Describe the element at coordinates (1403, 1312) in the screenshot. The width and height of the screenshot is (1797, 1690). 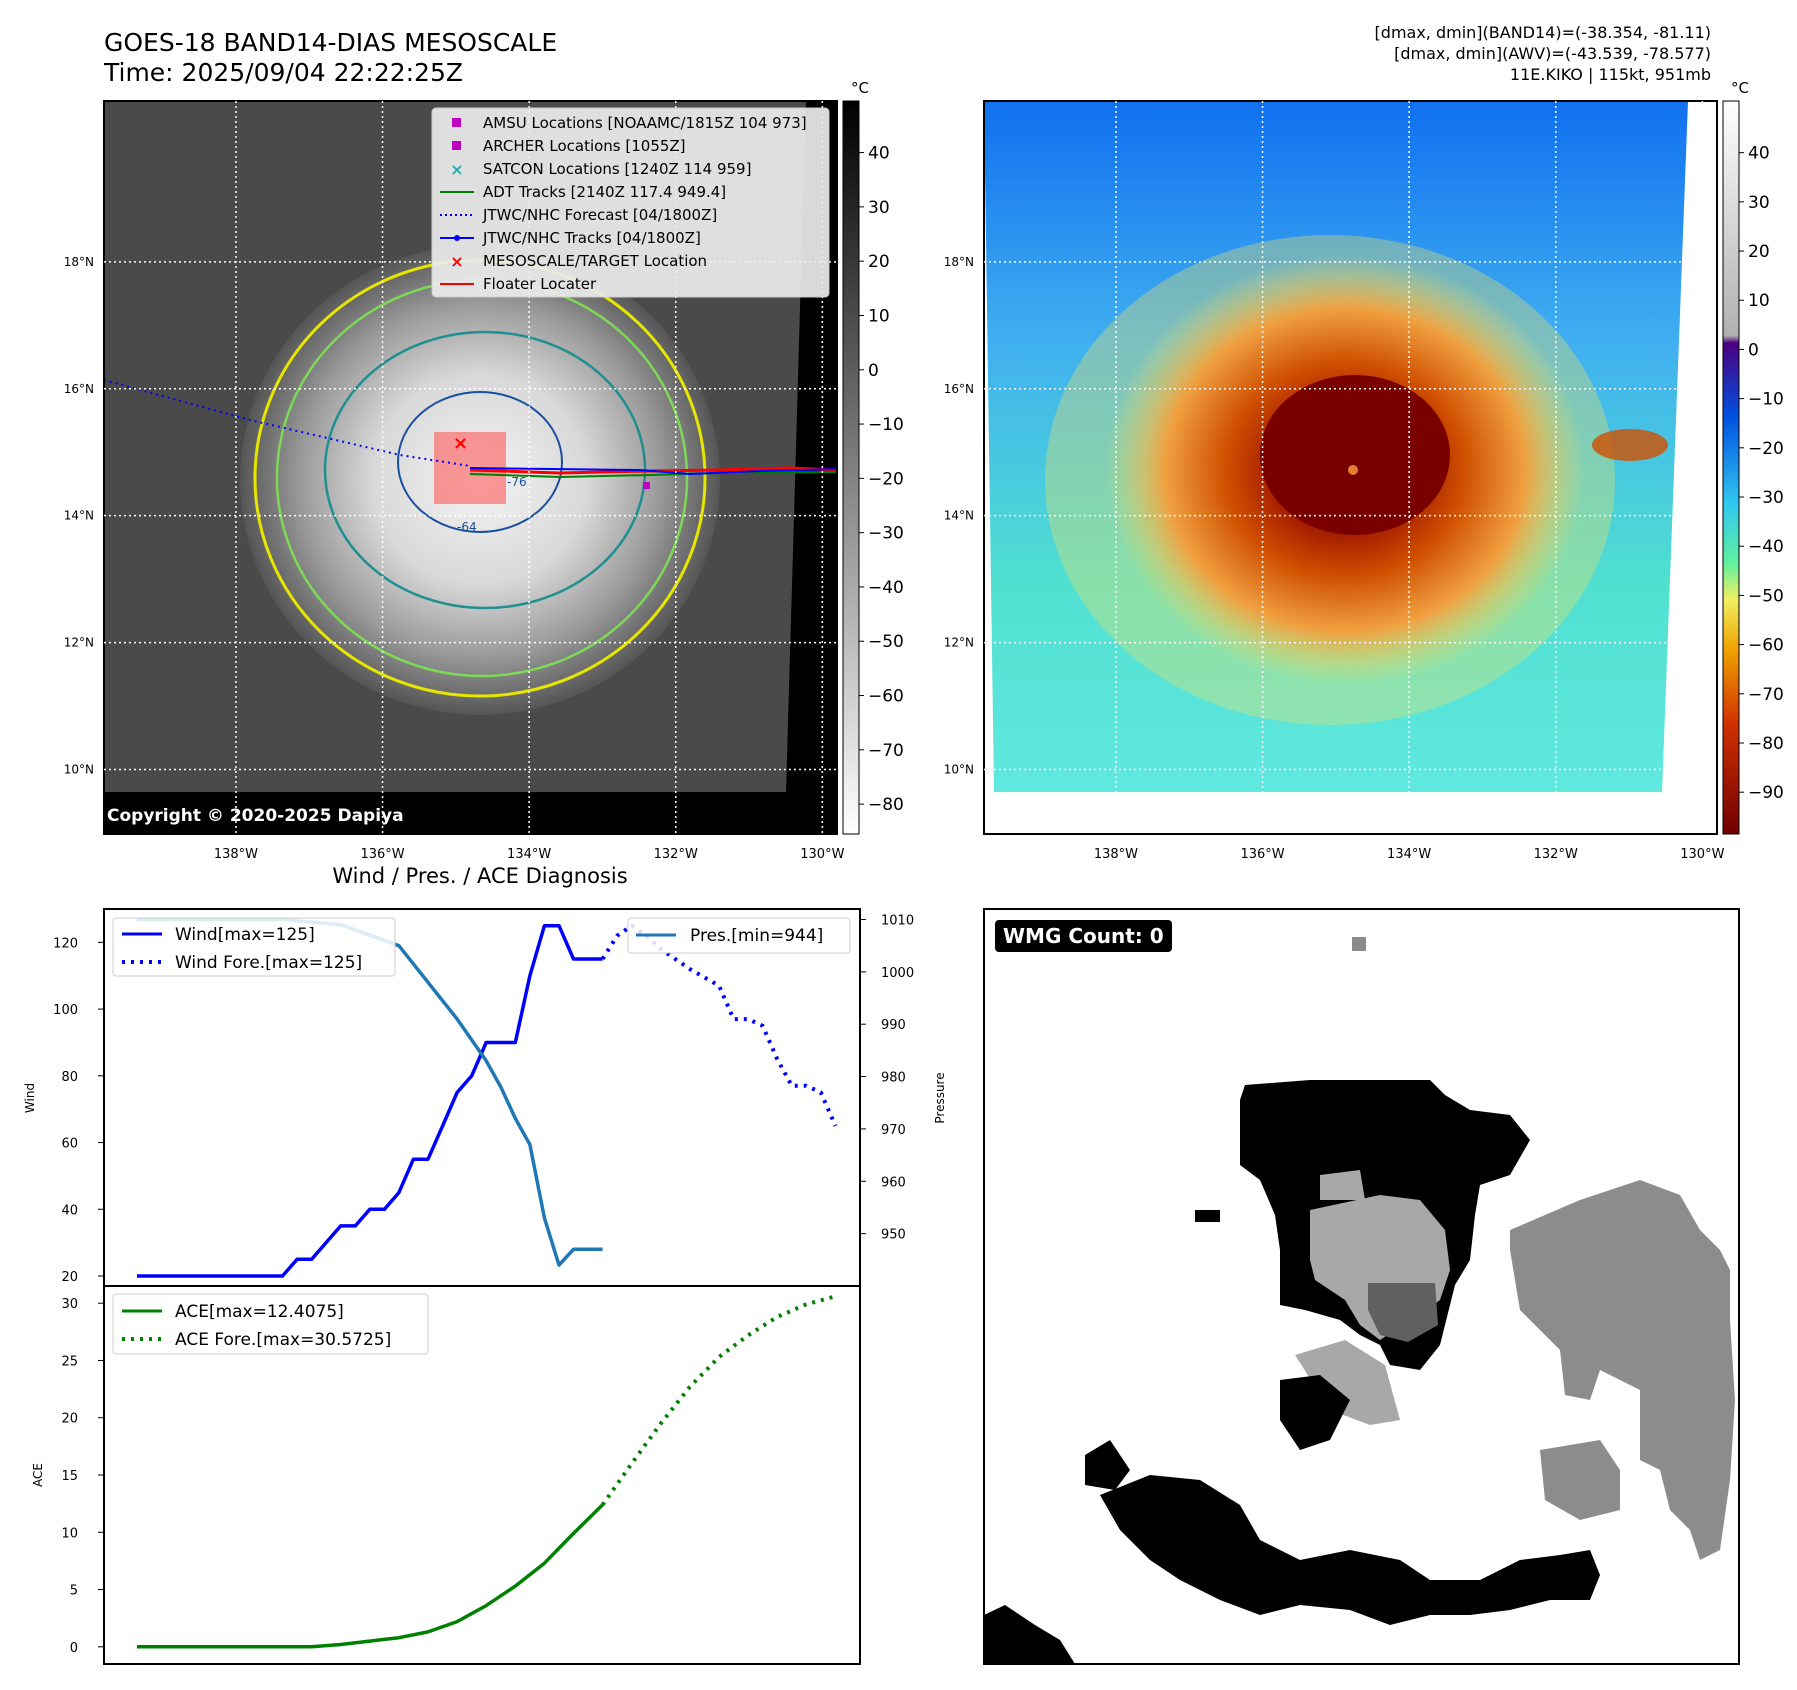
I see `wmg-core` at that location.